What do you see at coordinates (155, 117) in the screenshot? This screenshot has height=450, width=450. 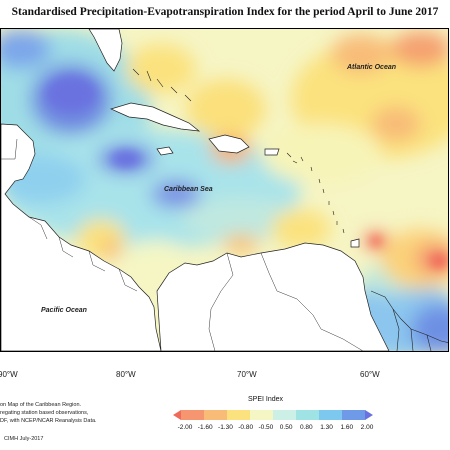 I see `cuba` at bounding box center [155, 117].